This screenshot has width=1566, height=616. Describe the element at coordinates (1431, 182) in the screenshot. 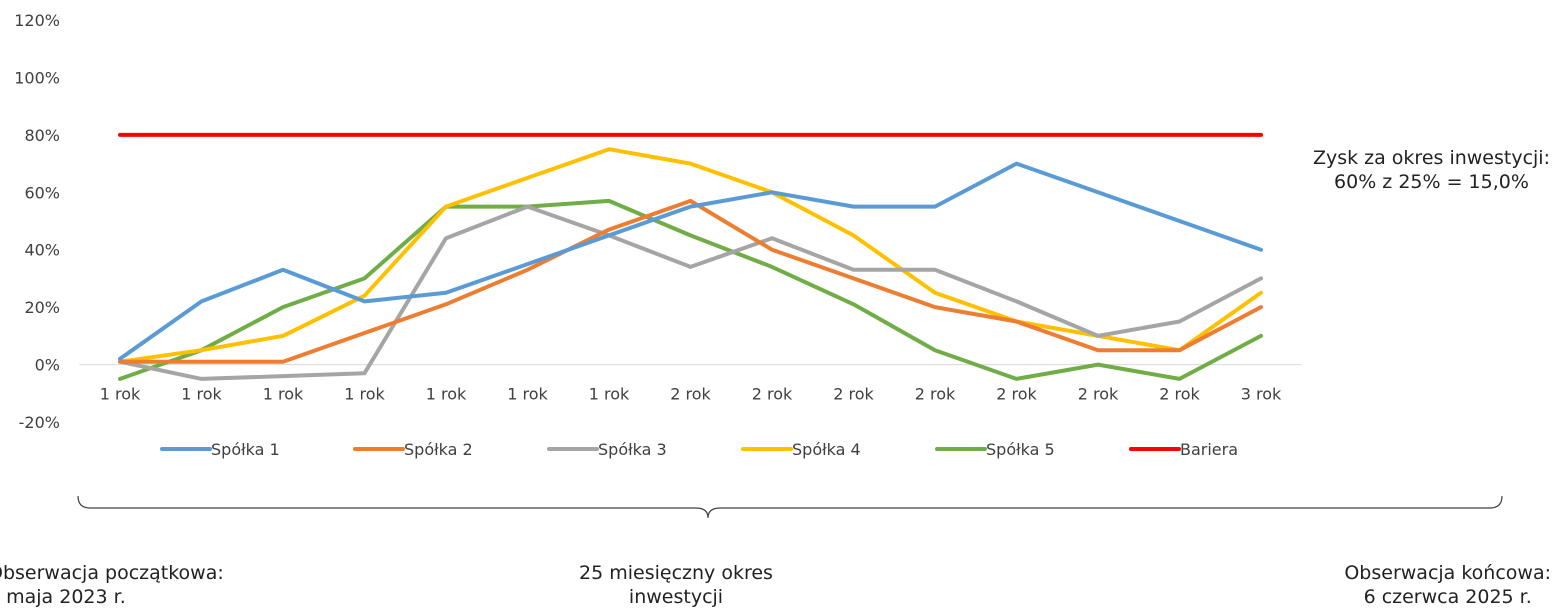

I see `profit-annotation-line2: 60% z 25% = 15,0%` at that location.